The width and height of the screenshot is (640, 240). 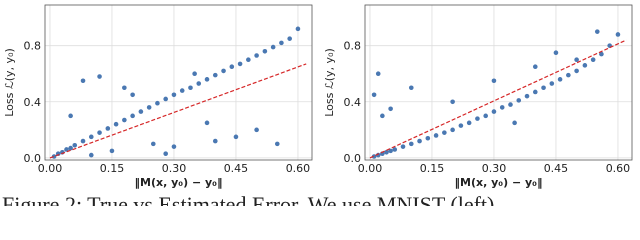 What do you see at coordinates (33, 46) in the screenshot?
I see `y-tick-label: 0.8` at bounding box center [33, 46].